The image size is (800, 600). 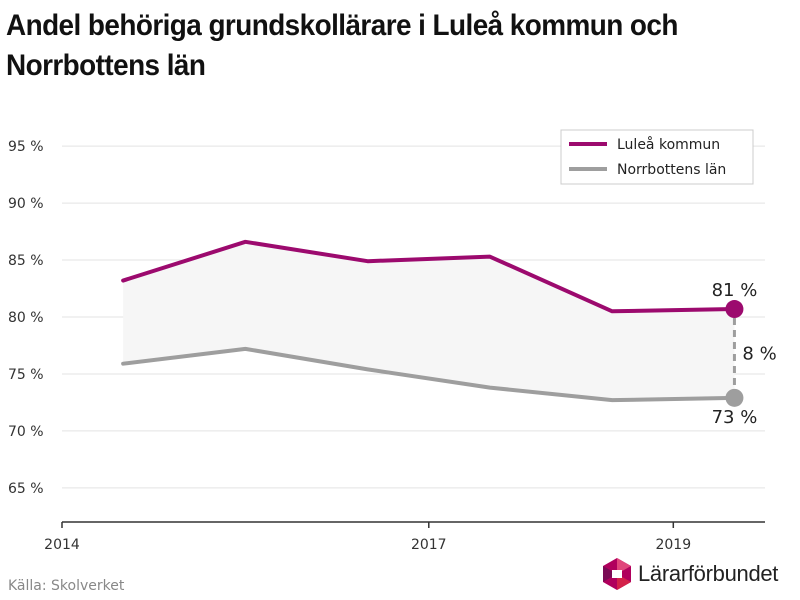 What do you see at coordinates (26, 147) in the screenshot?
I see `y-tick-label: 95 %` at bounding box center [26, 147].